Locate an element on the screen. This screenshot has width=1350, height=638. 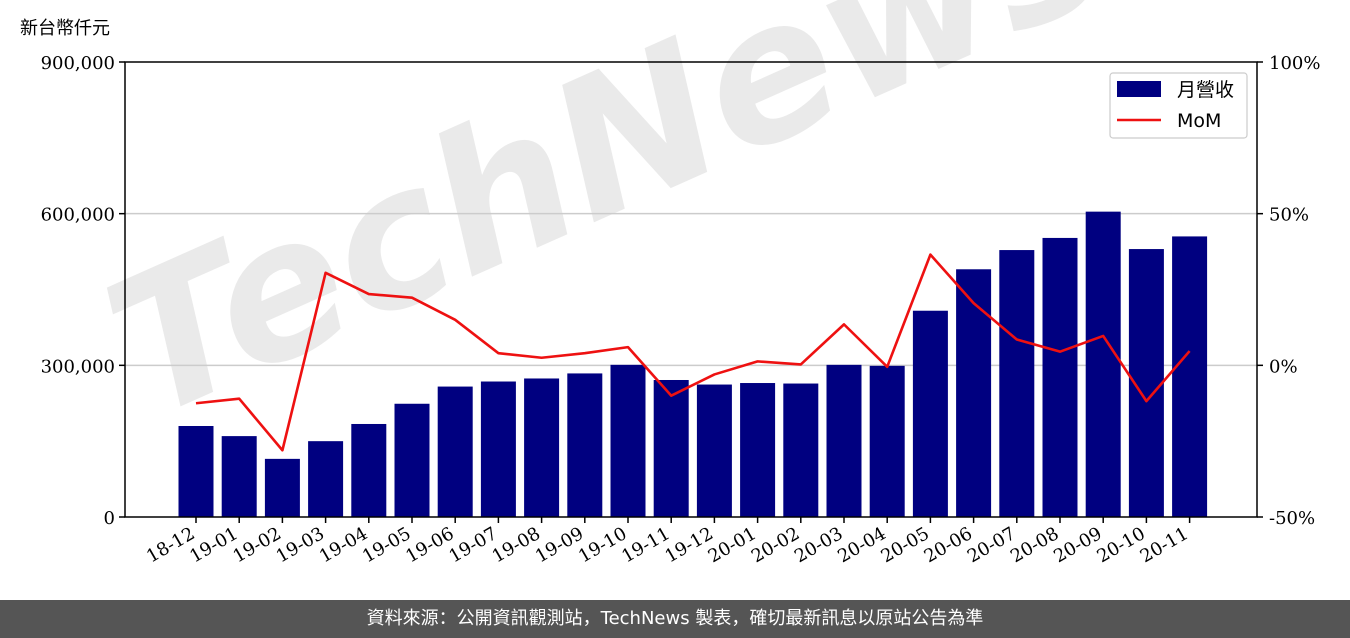
right-tick-label: 0% is located at coordinates (1283, 366).